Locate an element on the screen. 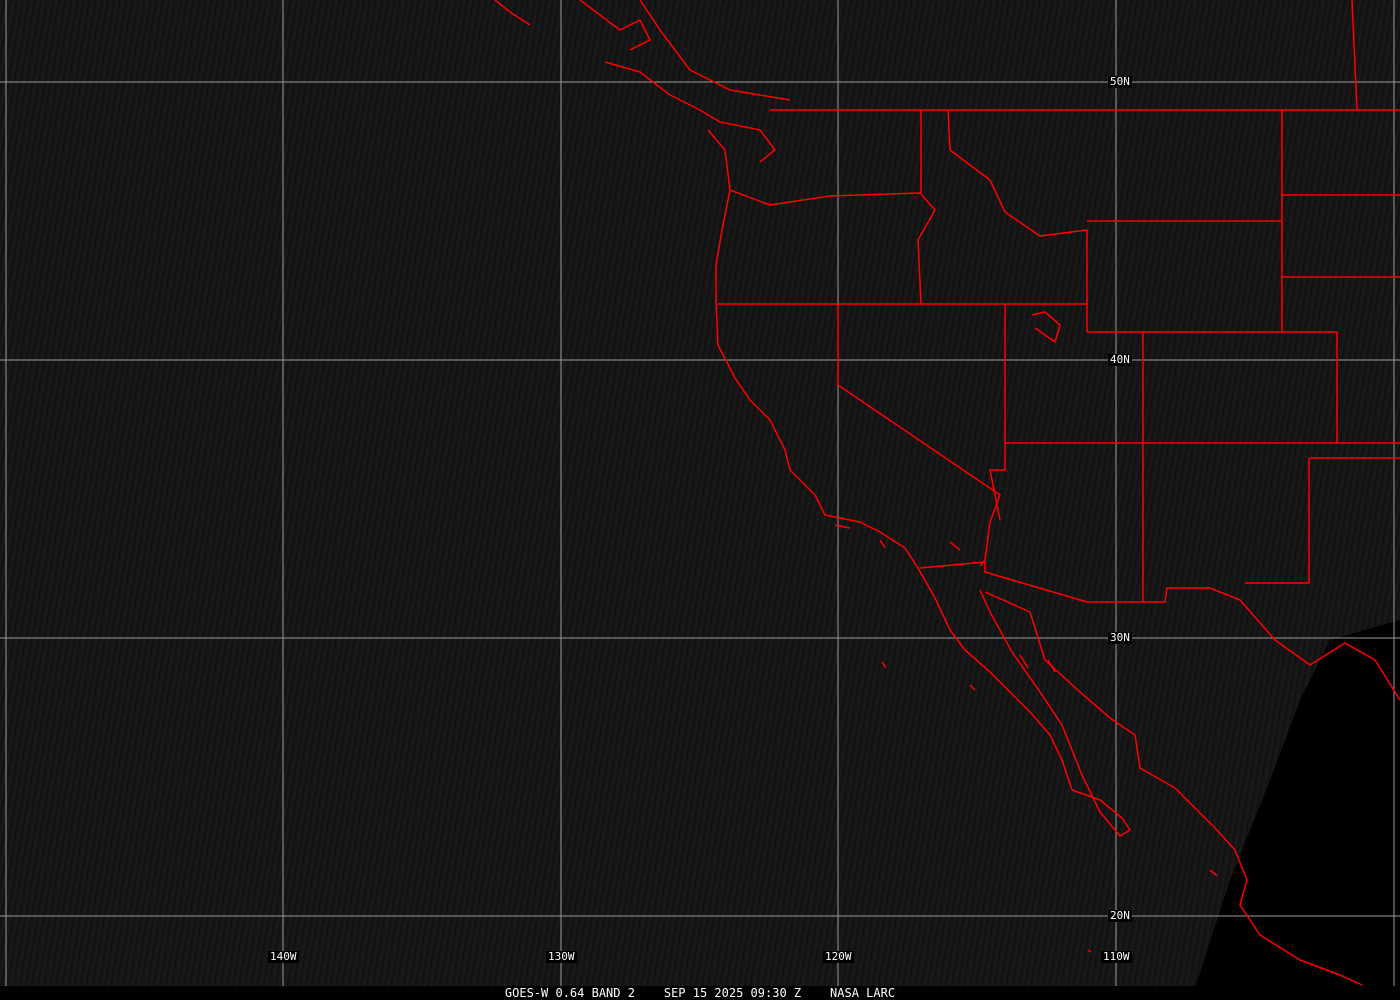 The height and width of the screenshot is (1000, 1400). lon-label-120w: 120W is located at coordinates (838, 956).